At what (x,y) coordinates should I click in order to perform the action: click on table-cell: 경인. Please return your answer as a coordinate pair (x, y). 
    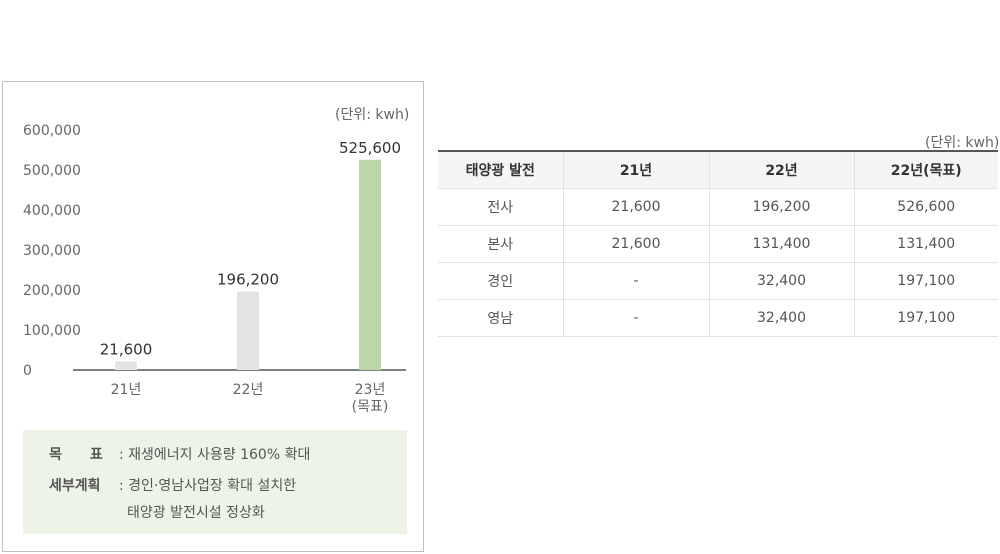
    Looking at the image, I should click on (501, 281).